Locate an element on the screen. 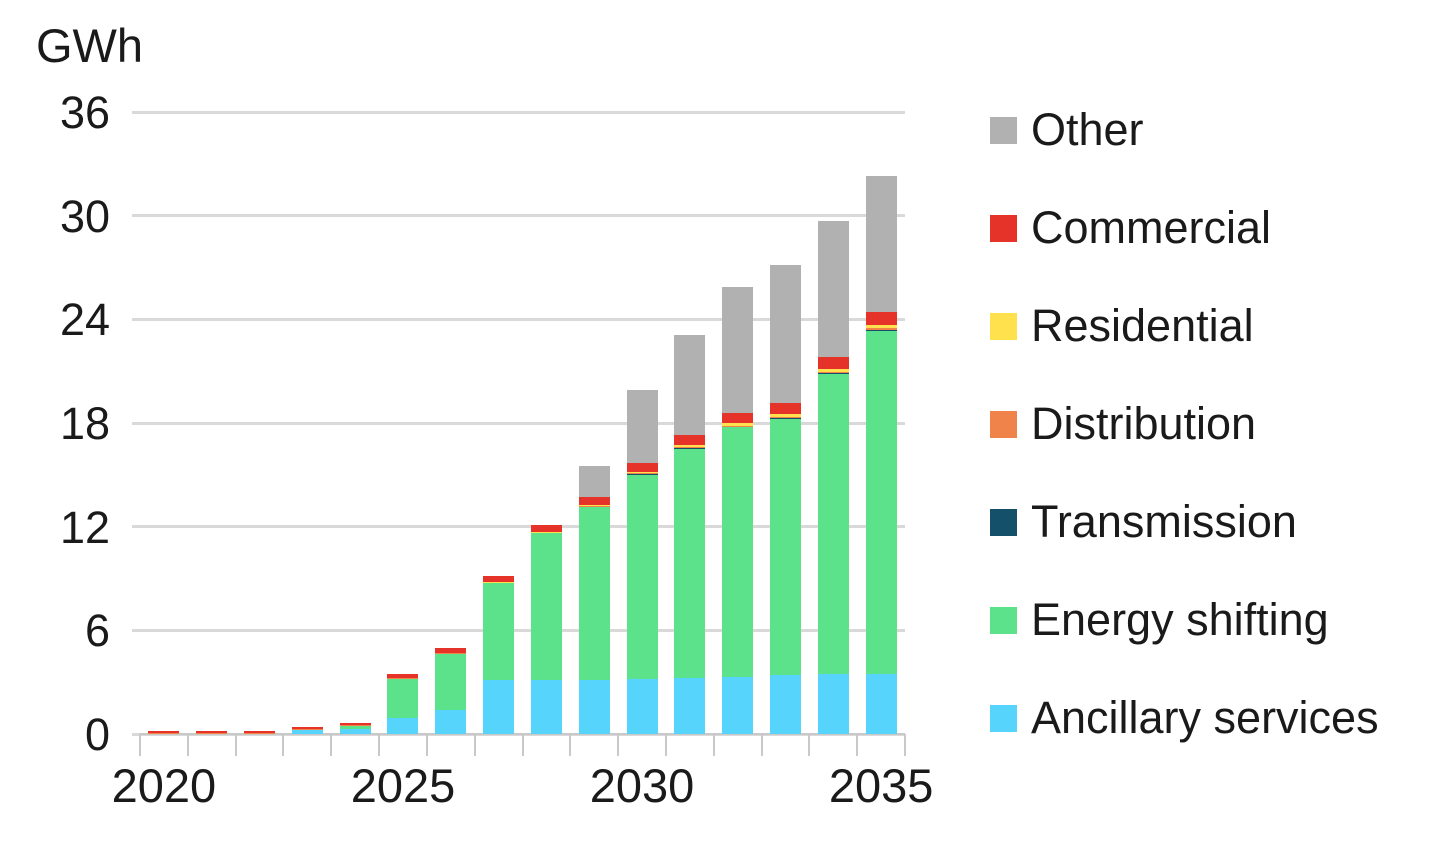  bar-segment-2022-commercial is located at coordinates (260, 732).